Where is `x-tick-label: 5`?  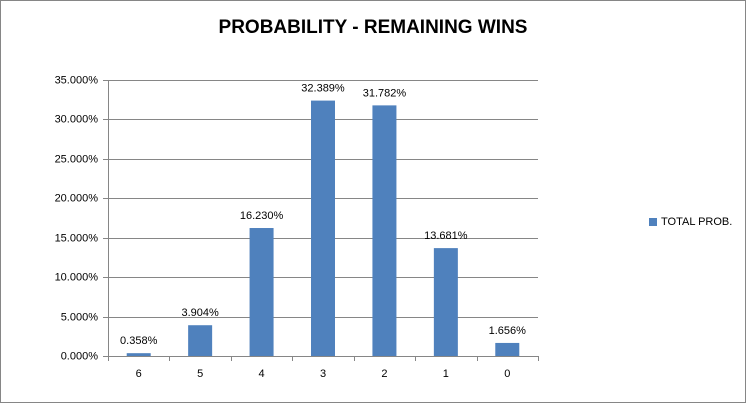 x-tick-label: 5 is located at coordinates (200, 374).